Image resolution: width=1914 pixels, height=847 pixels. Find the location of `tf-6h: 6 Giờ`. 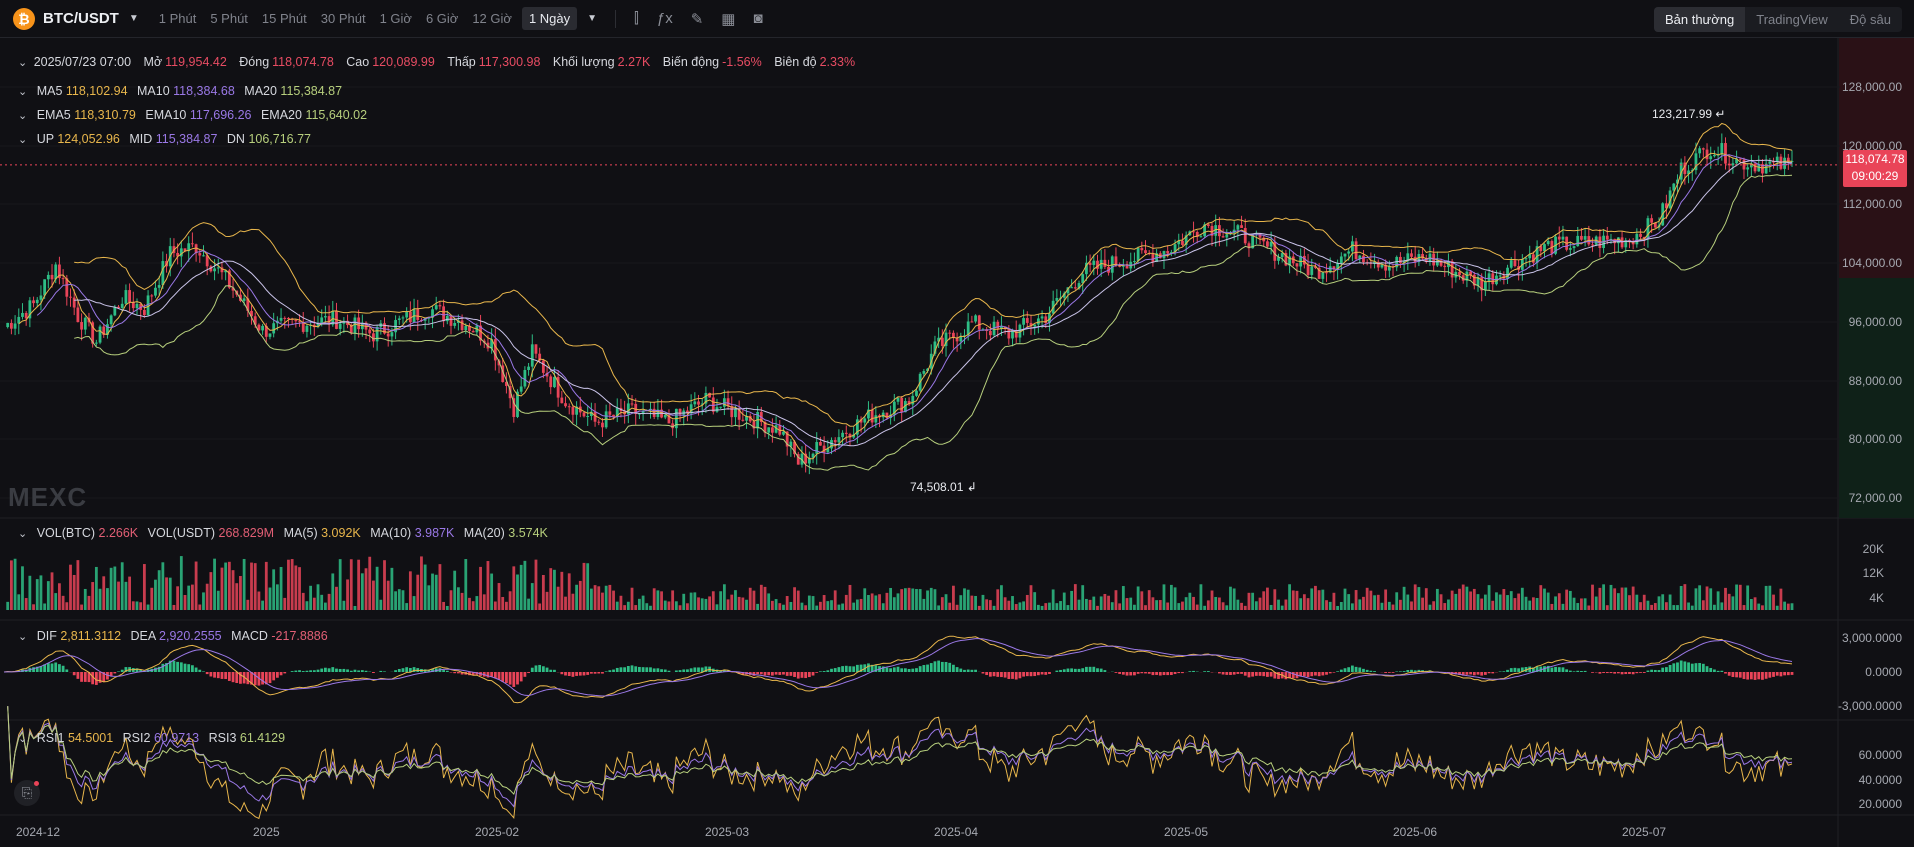

tf-6h: 6 Giờ is located at coordinates (442, 18).